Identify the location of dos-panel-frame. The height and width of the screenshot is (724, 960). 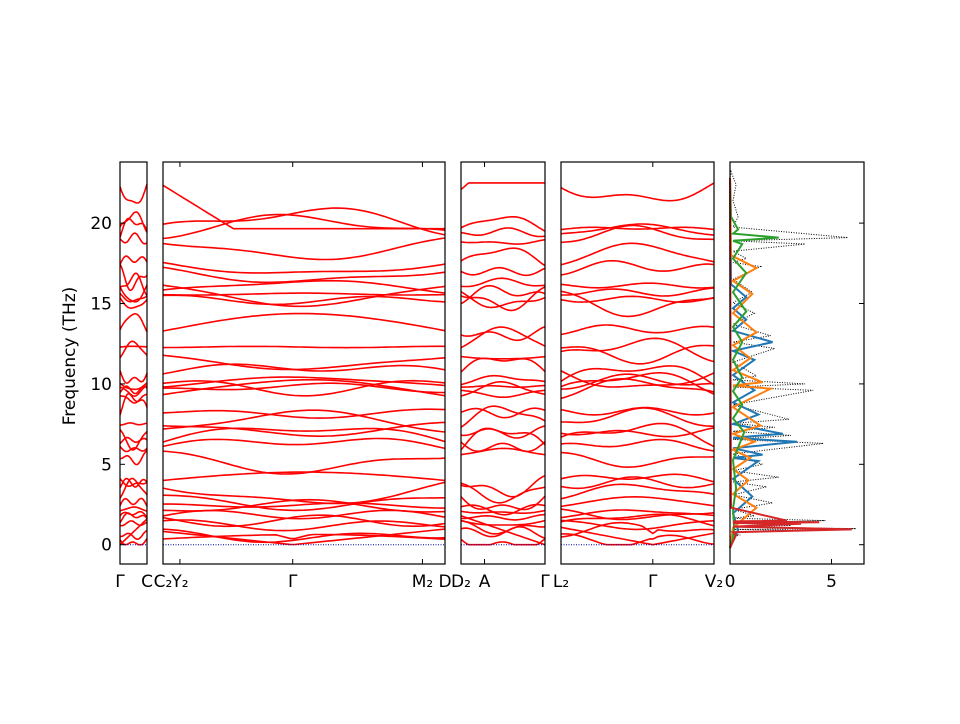
(797, 363).